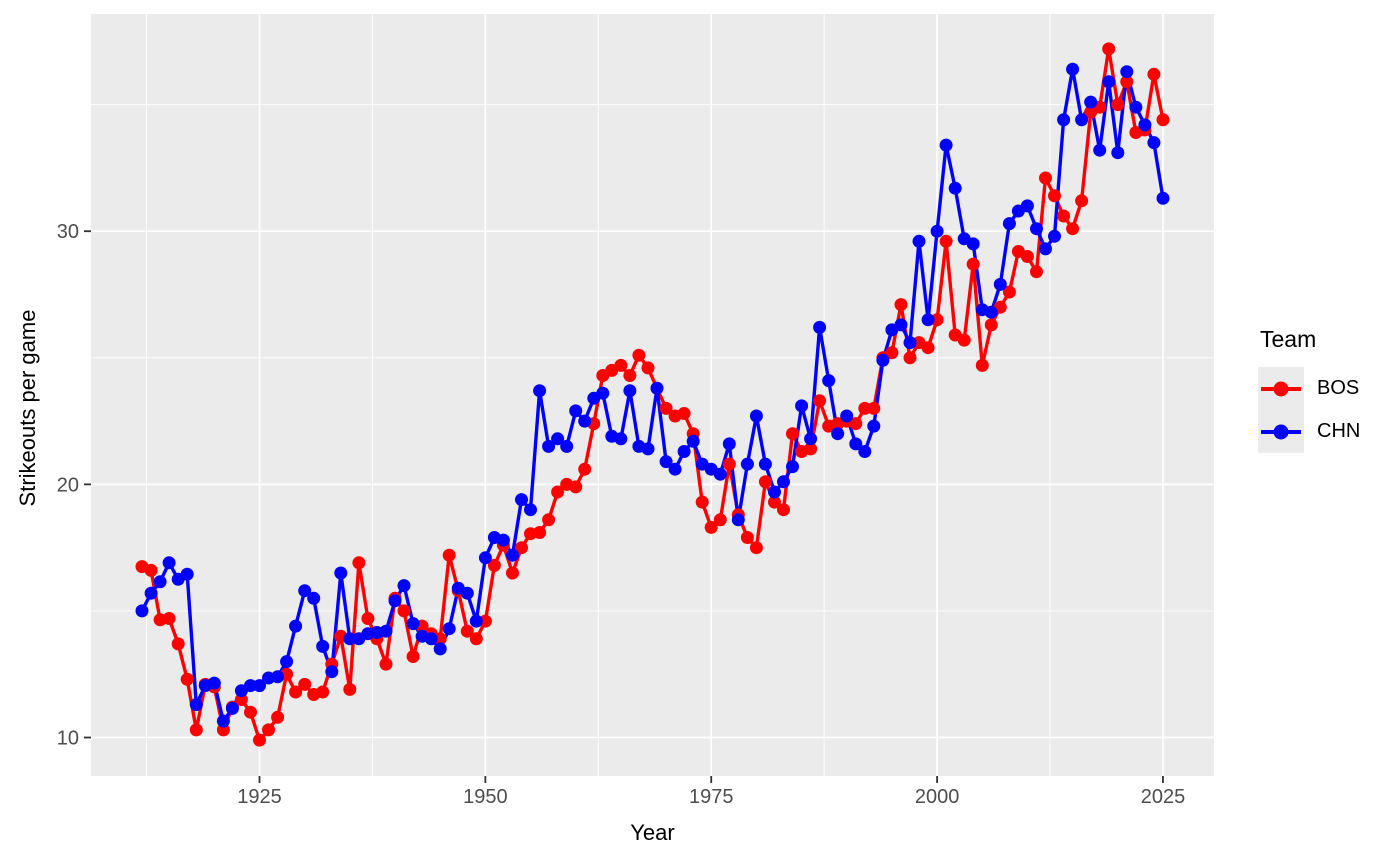  I want to click on x-tick-label: 2025, so click(1163, 797).